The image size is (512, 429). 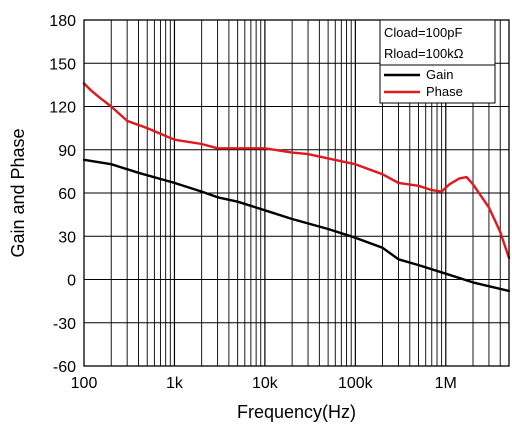 I want to click on y-tick-label: -30, so click(x=64, y=324).